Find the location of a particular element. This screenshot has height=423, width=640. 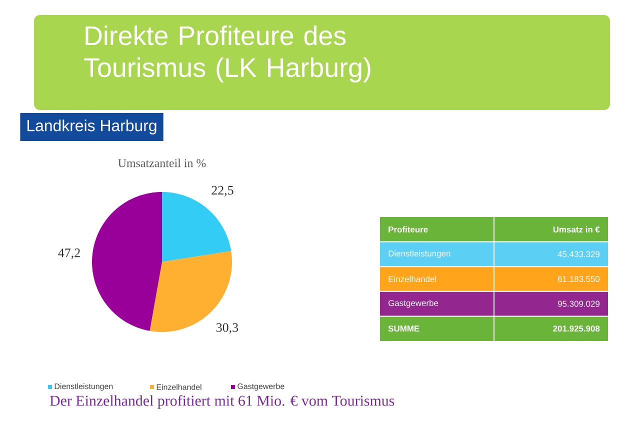

text: Umsatz in € is located at coordinates (576, 229).